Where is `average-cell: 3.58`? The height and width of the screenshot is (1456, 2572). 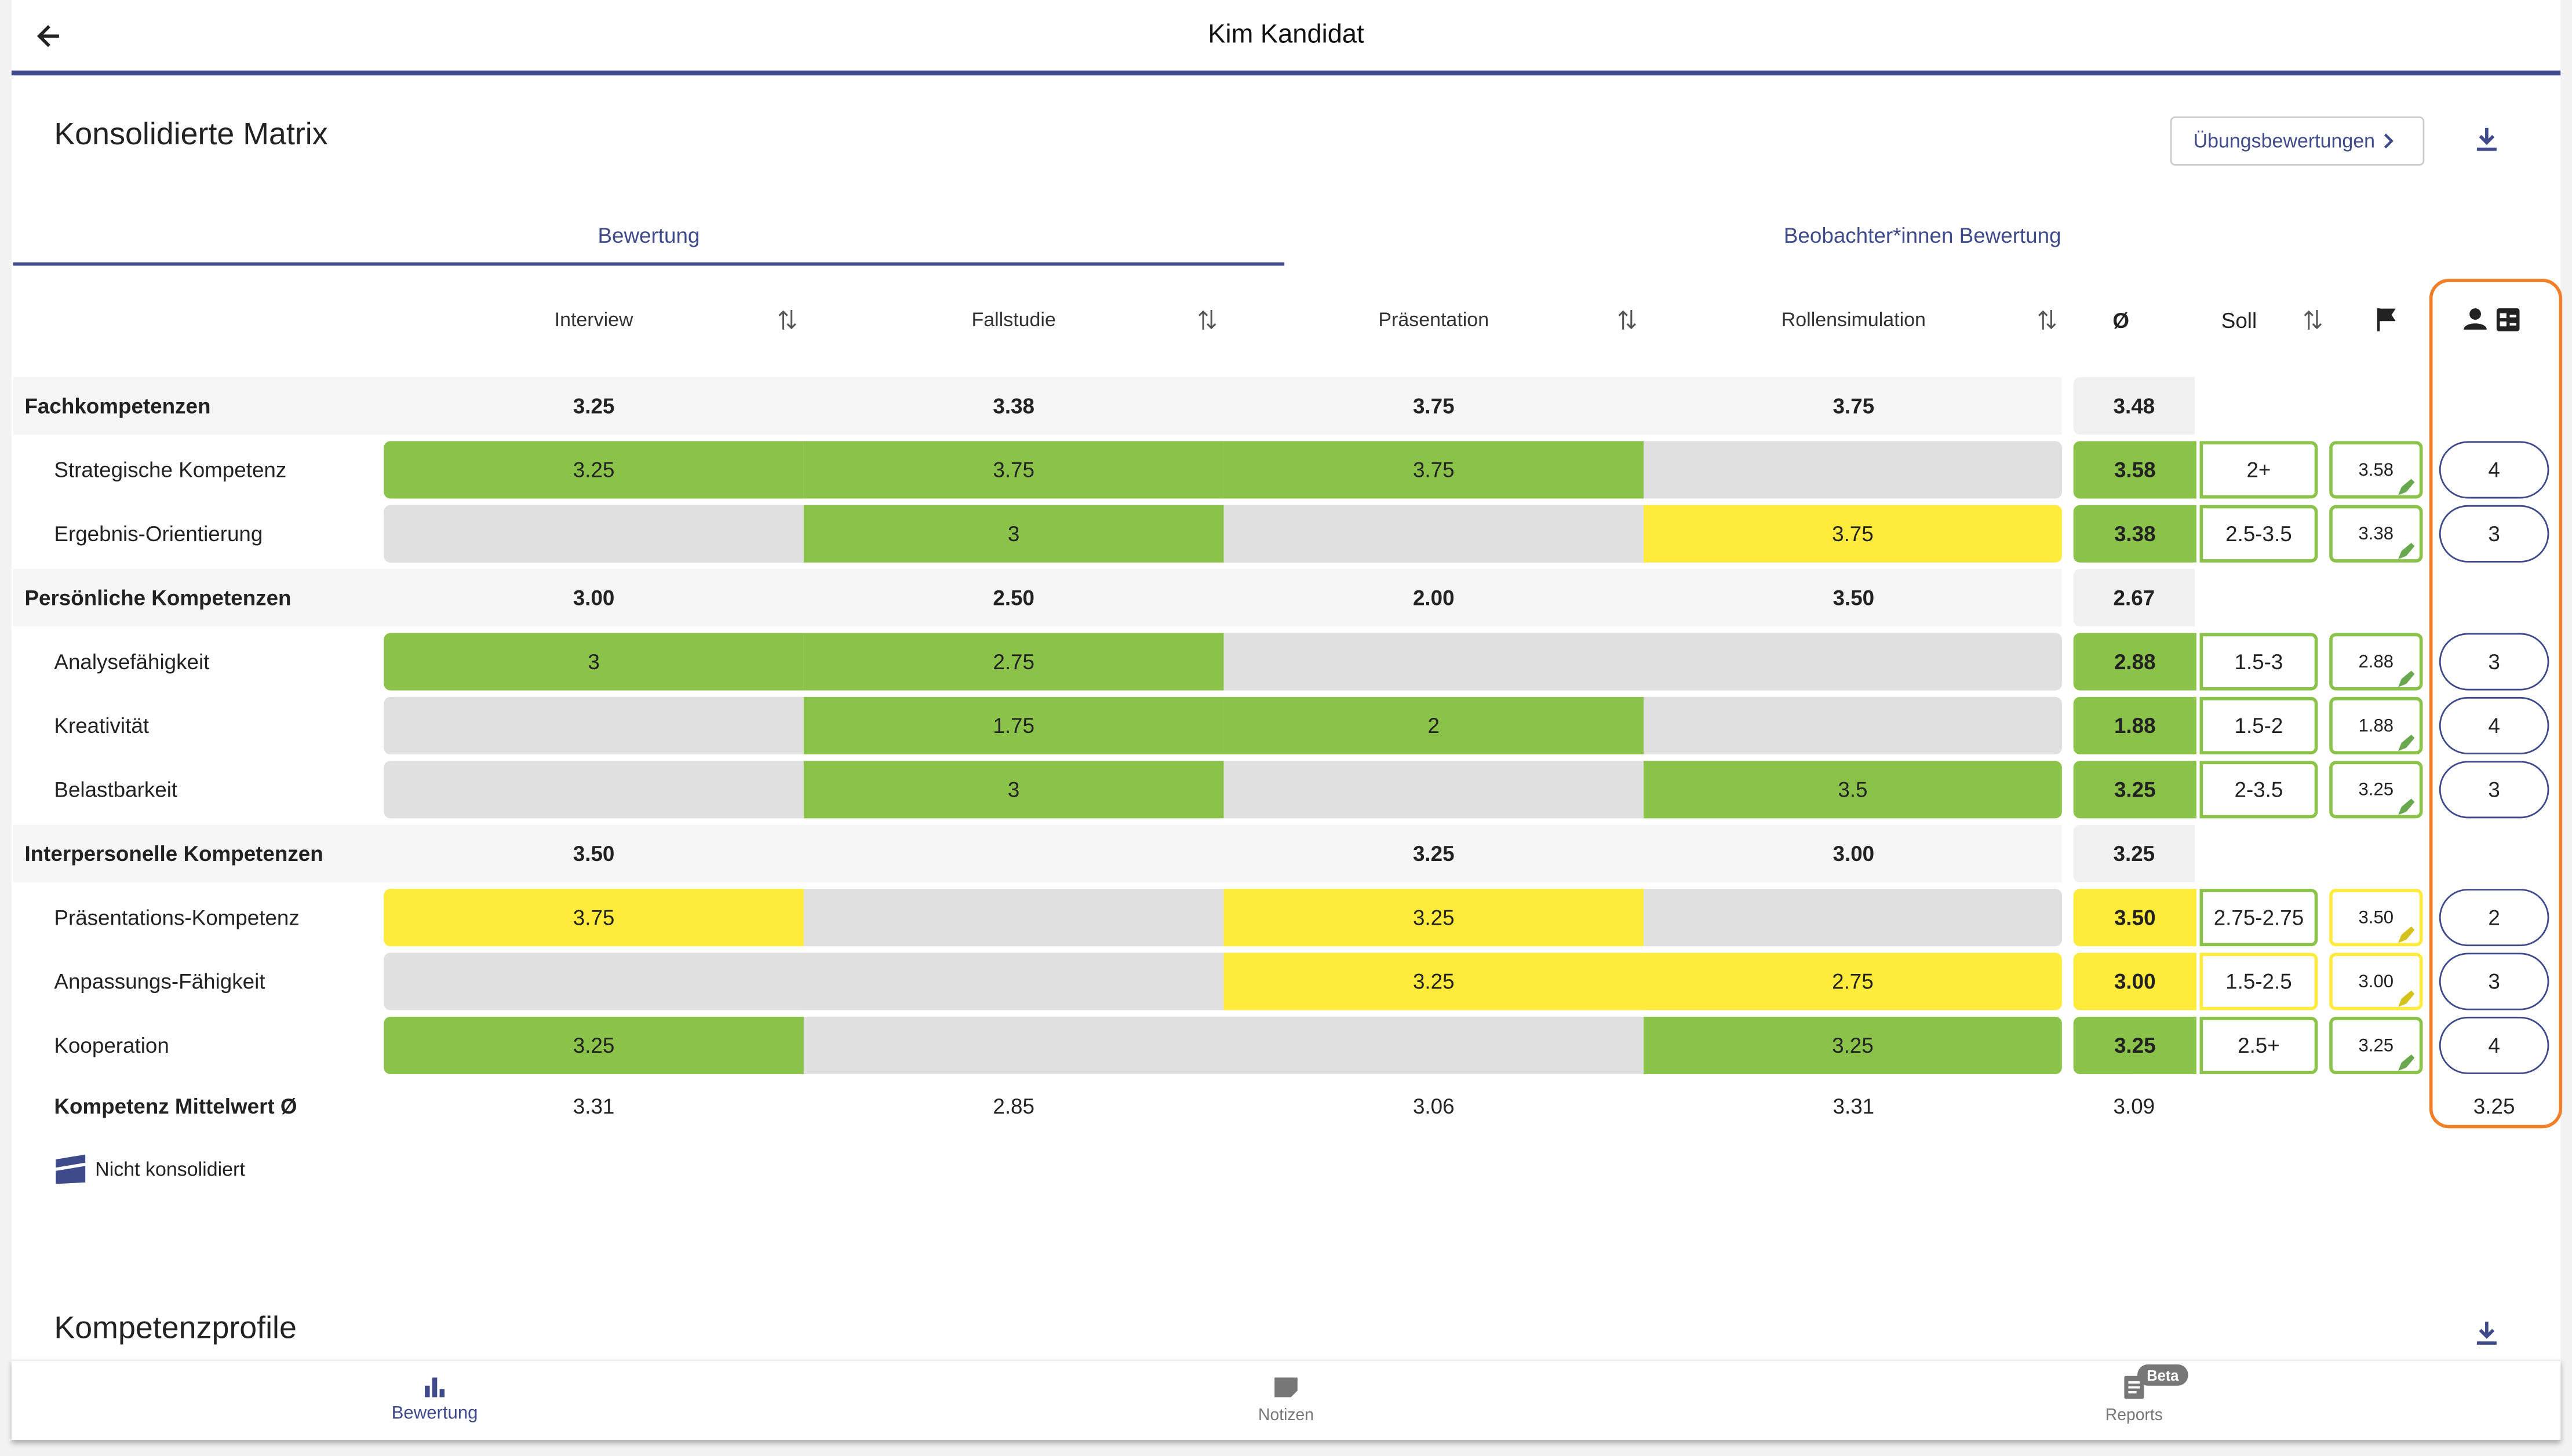
average-cell: 3.58 is located at coordinates (2134, 470).